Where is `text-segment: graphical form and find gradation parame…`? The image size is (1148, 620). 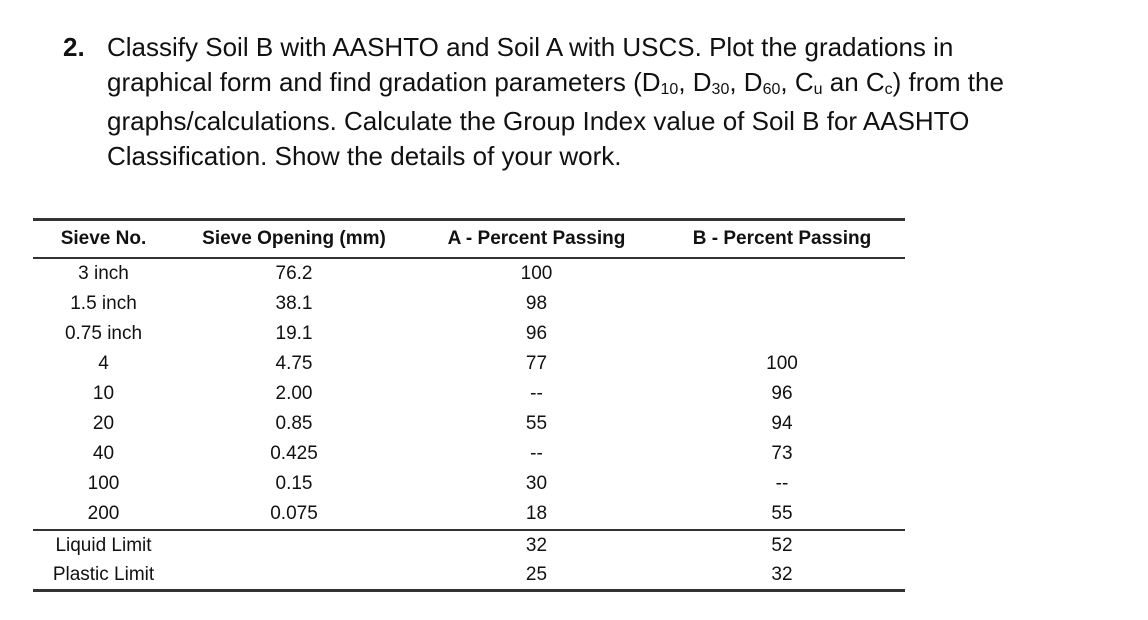
text-segment: graphical form and find gradation parame… is located at coordinates (384, 82).